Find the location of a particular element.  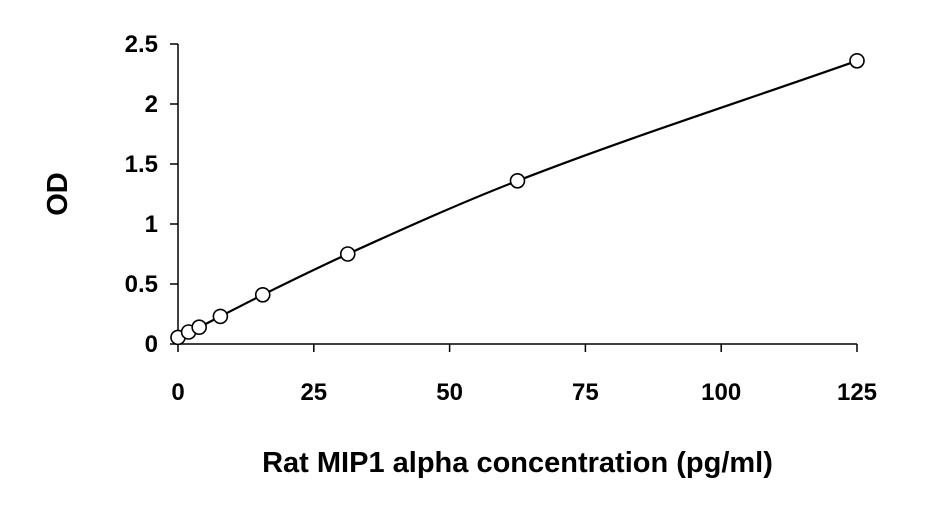

x-axis-ticks: 0 25 50 75 100 125 is located at coordinates (524, 375).